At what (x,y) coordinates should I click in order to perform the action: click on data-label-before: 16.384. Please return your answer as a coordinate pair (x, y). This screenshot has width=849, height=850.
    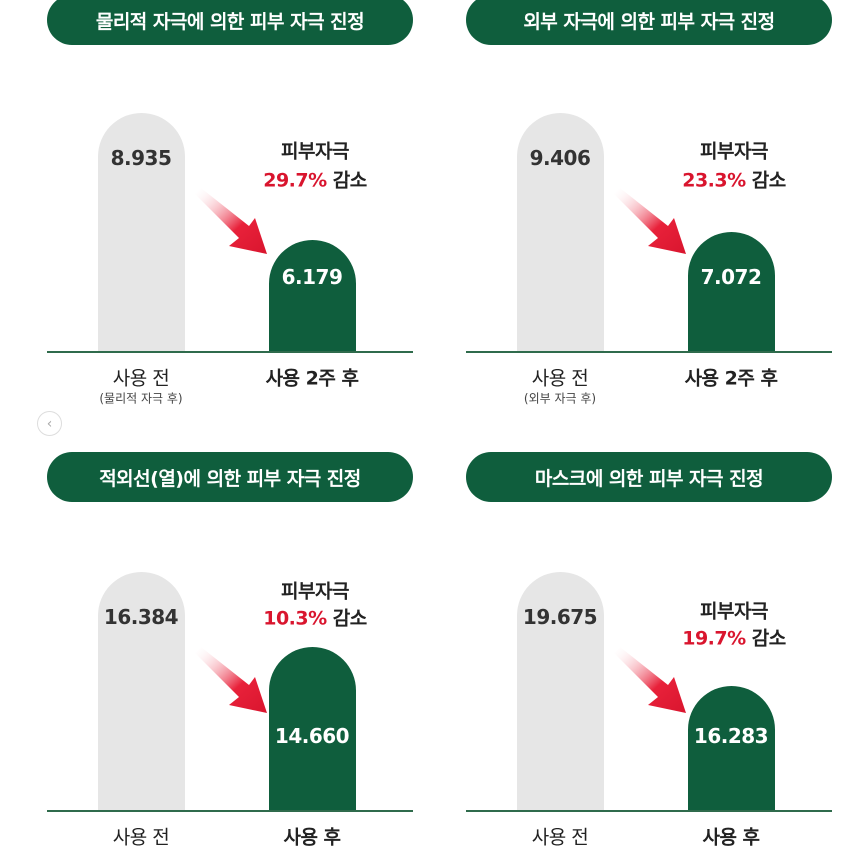
    Looking at the image, I should click on (141, 617).